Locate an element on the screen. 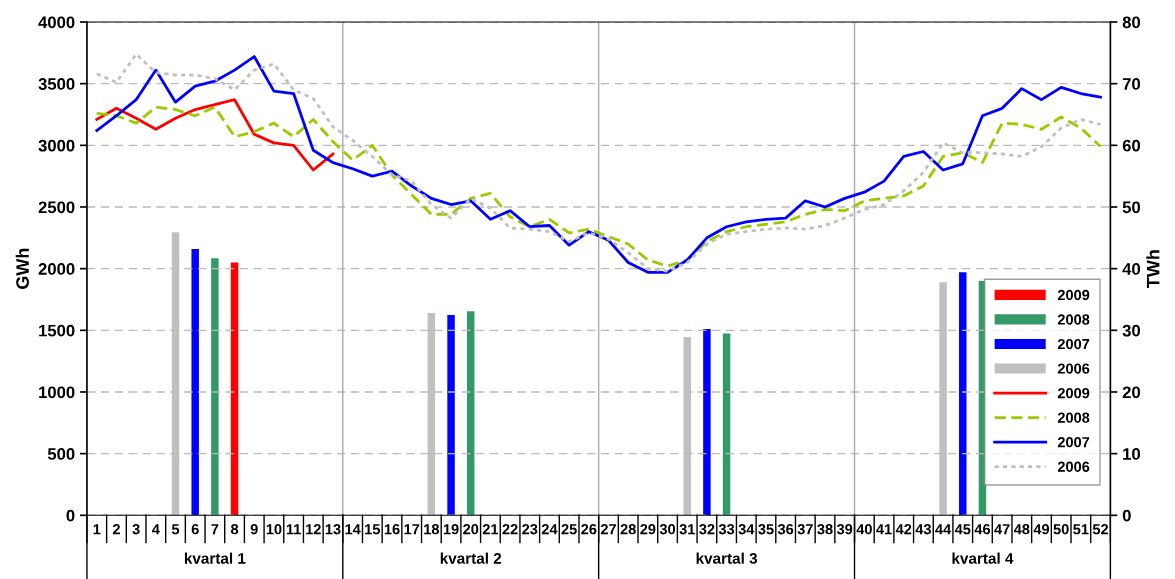 Image resolution: width=1175 pixels, height=579 pixels. y2-tick-label: 70 is located at coordinates (1131, 84).